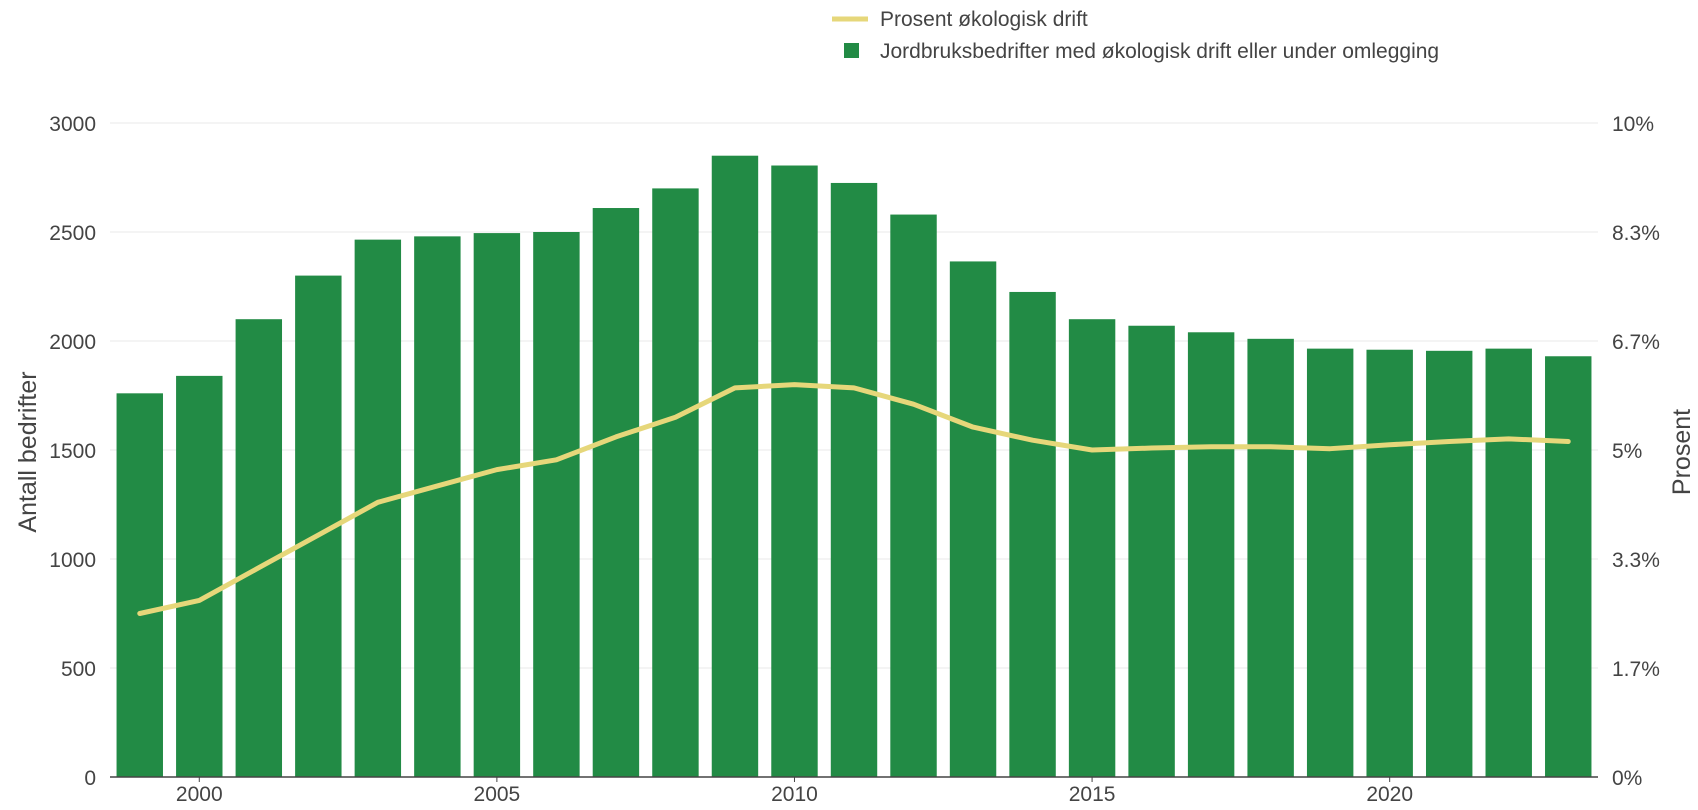 The height and width of the screenshot is (810, 1698). What do you see at coordinates (139, 585) in the screenshot?
I see `bar-1999` at bounding box center [139, 585].